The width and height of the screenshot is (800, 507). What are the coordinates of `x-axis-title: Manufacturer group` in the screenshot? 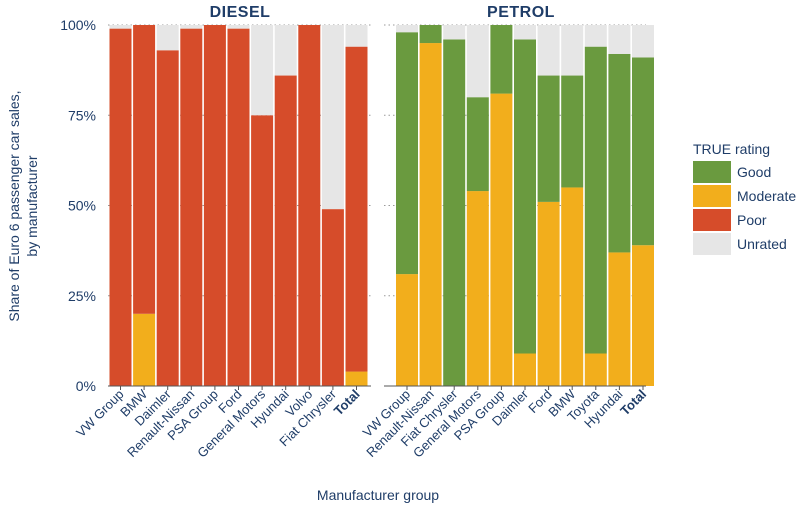 It's located at (378, 495).